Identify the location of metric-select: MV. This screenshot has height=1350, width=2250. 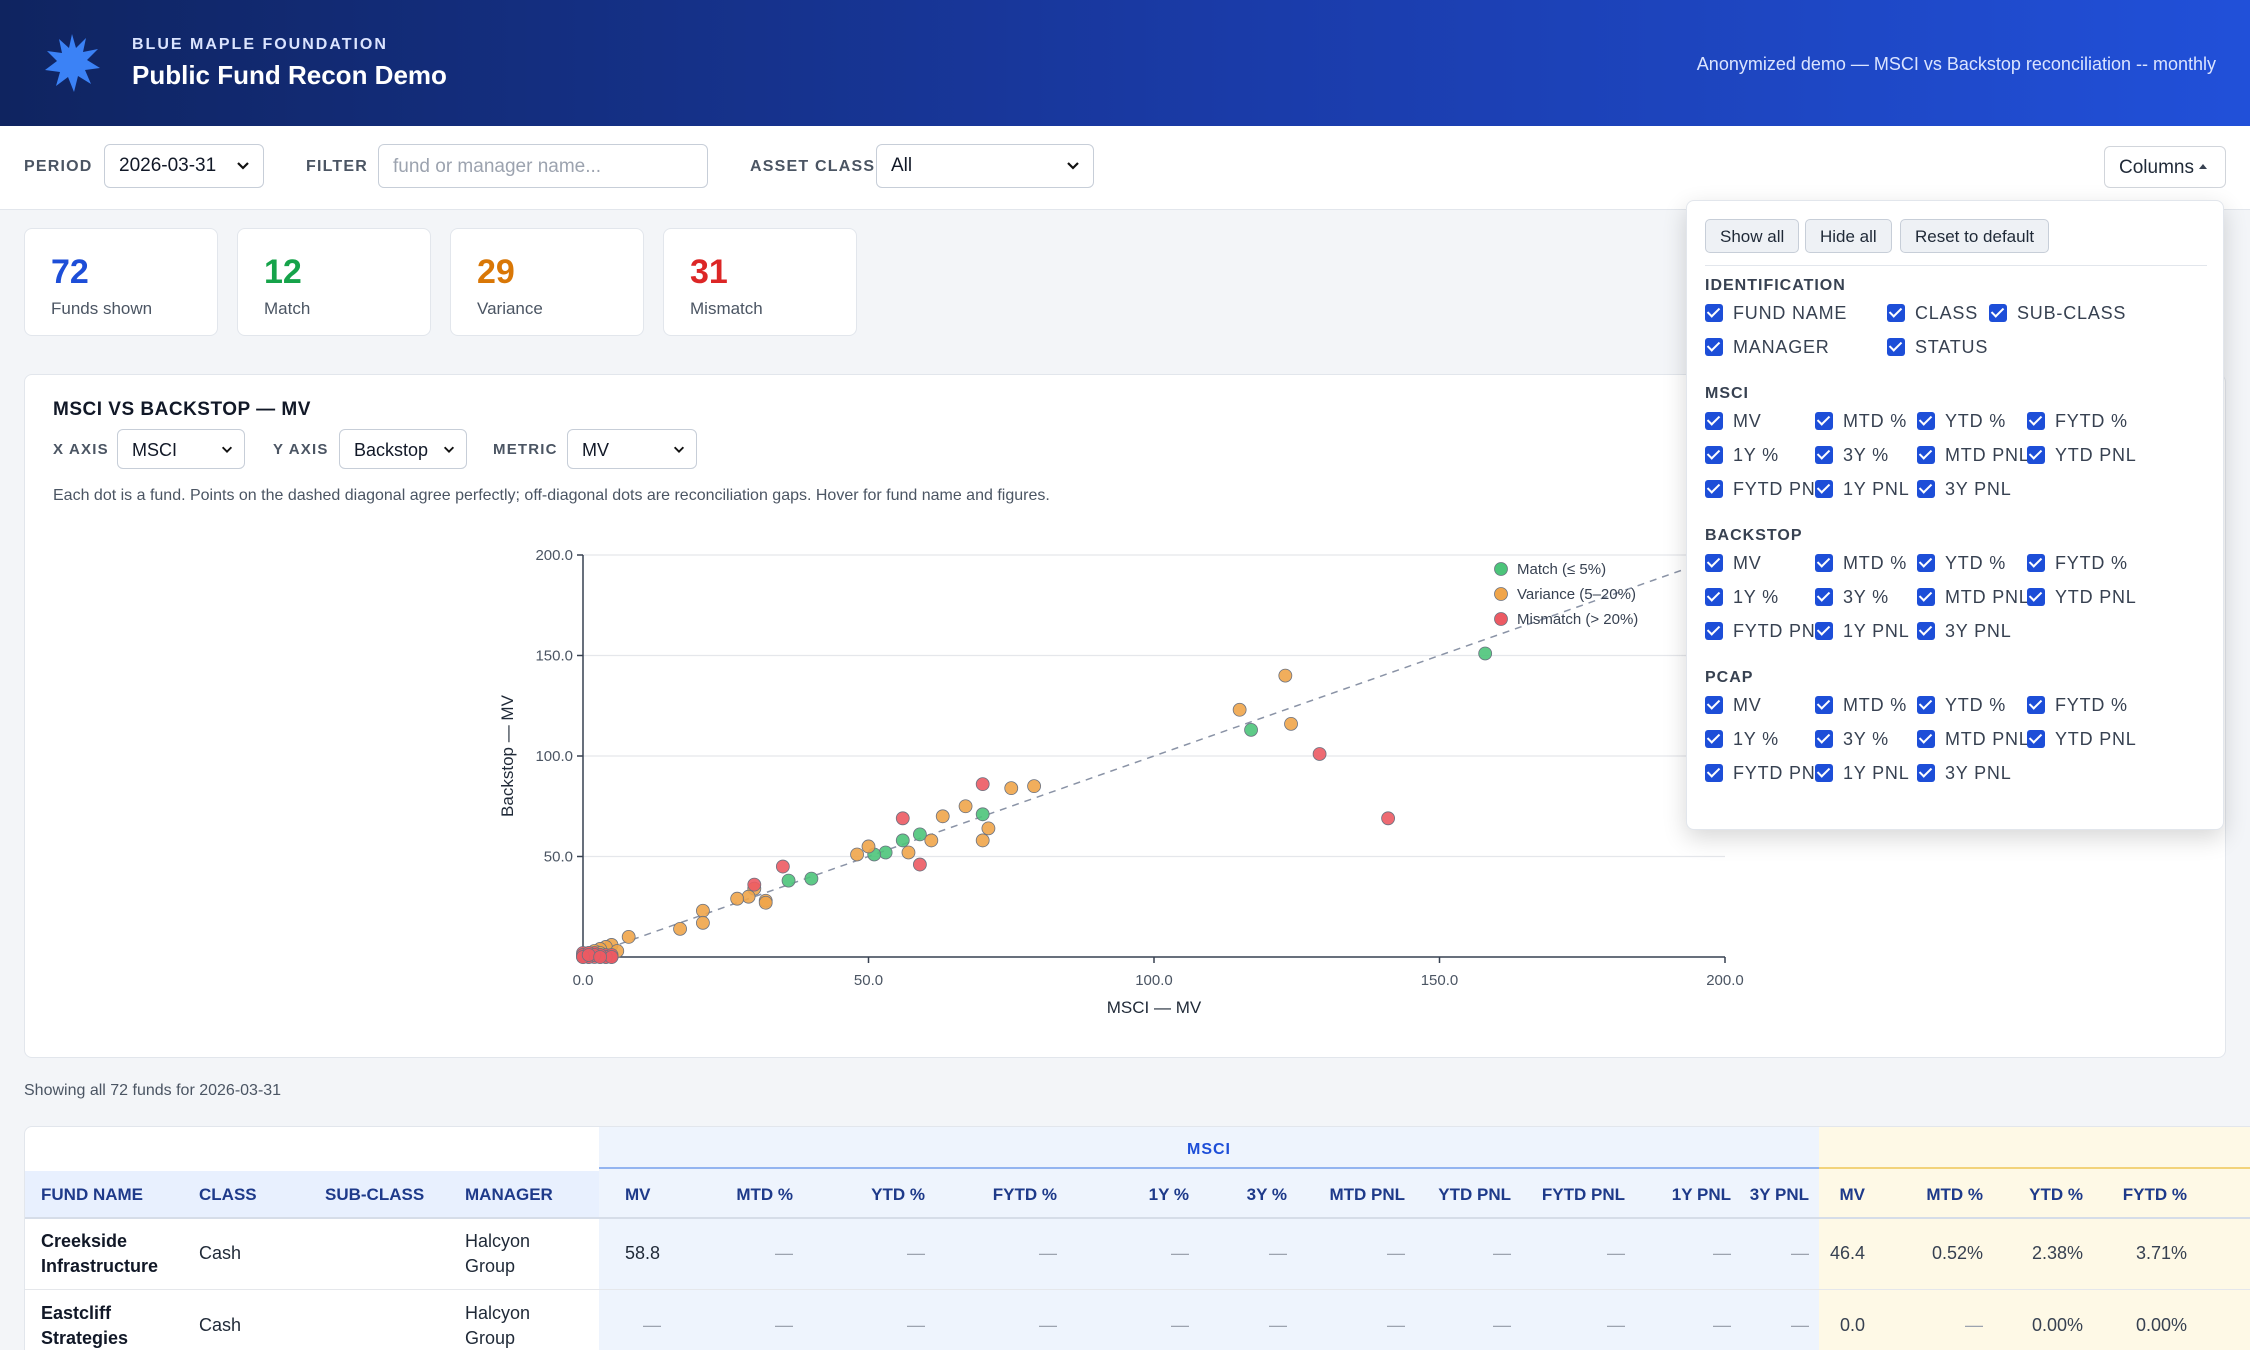
(632, 449).